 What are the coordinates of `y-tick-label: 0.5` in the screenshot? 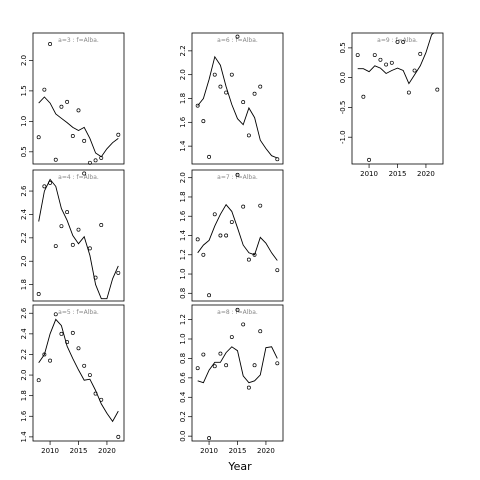 It's located at (343, 47).